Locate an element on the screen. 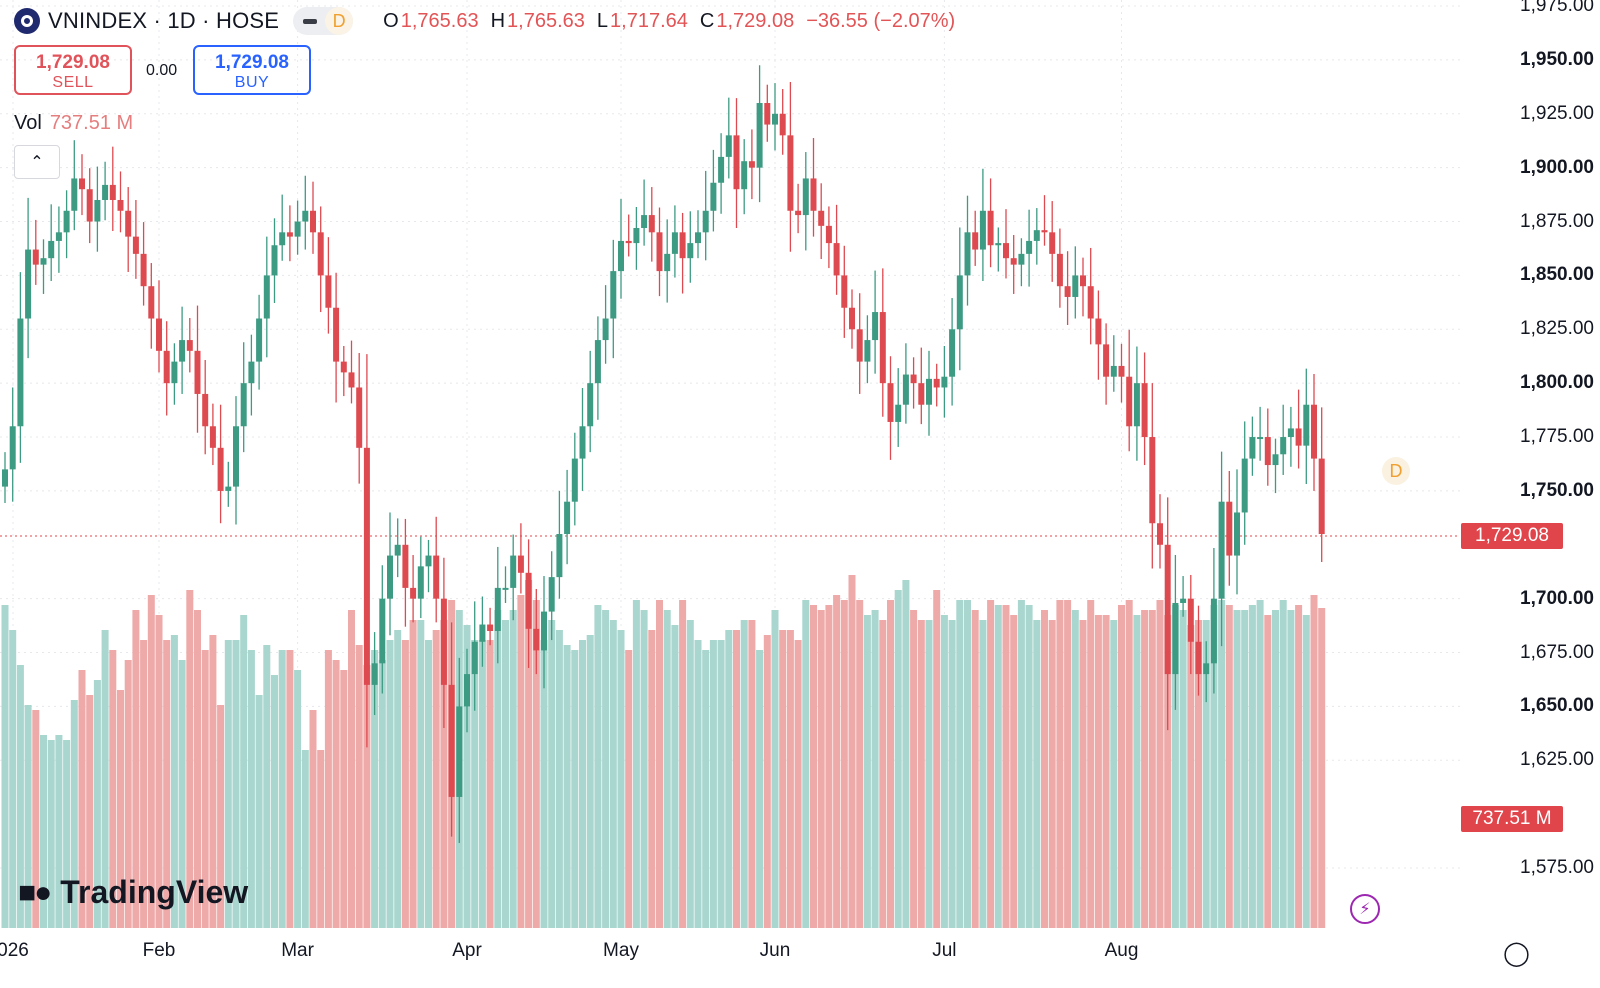 The image size is (1600, 988). time-tick-label: Mar is located at coordinates (297, 950).